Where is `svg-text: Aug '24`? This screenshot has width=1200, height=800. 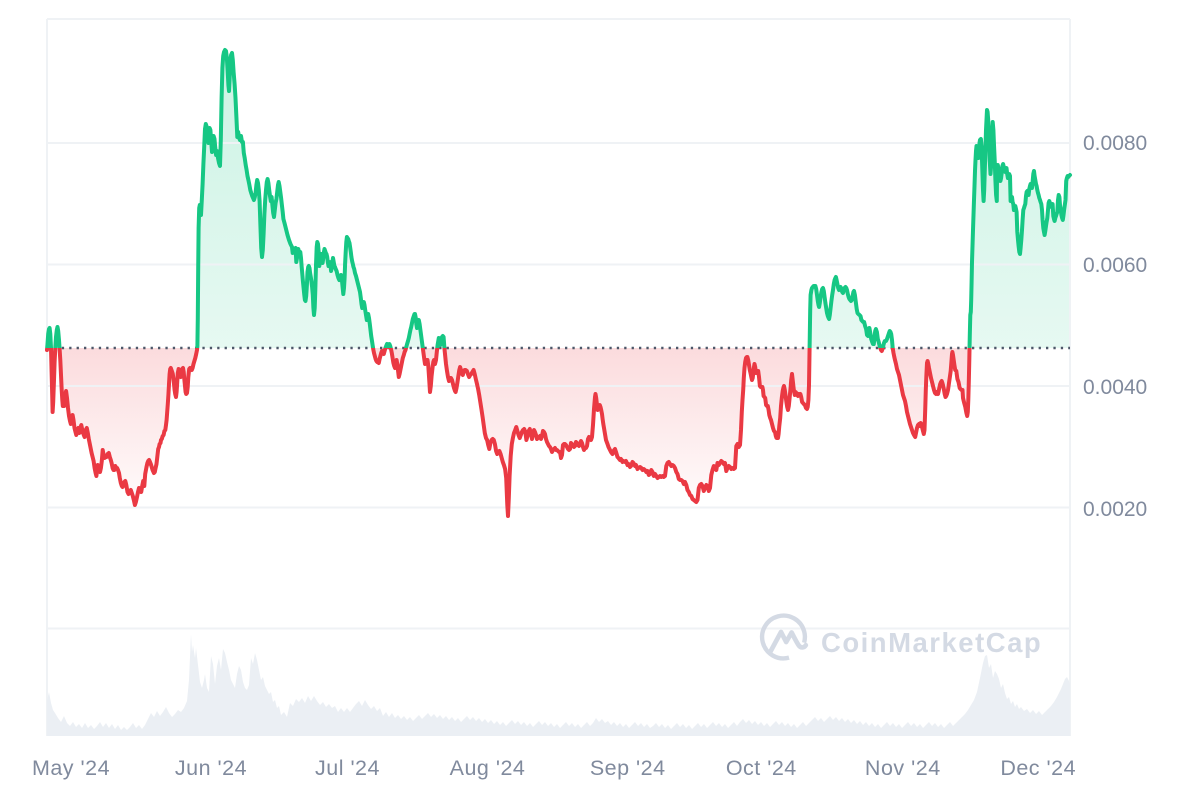
svg-text: Aug '24 is located at coordinates (488, 768).